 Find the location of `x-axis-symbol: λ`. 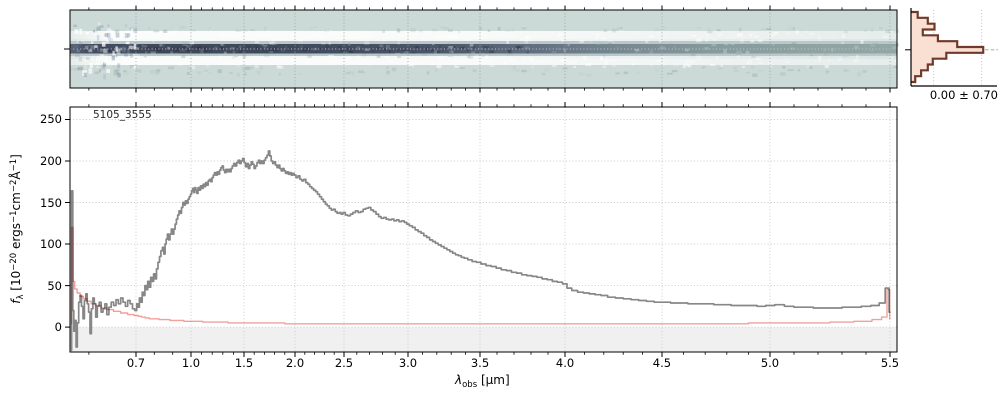

x-axis-symbol: λ is located at coordinates (459, 380).